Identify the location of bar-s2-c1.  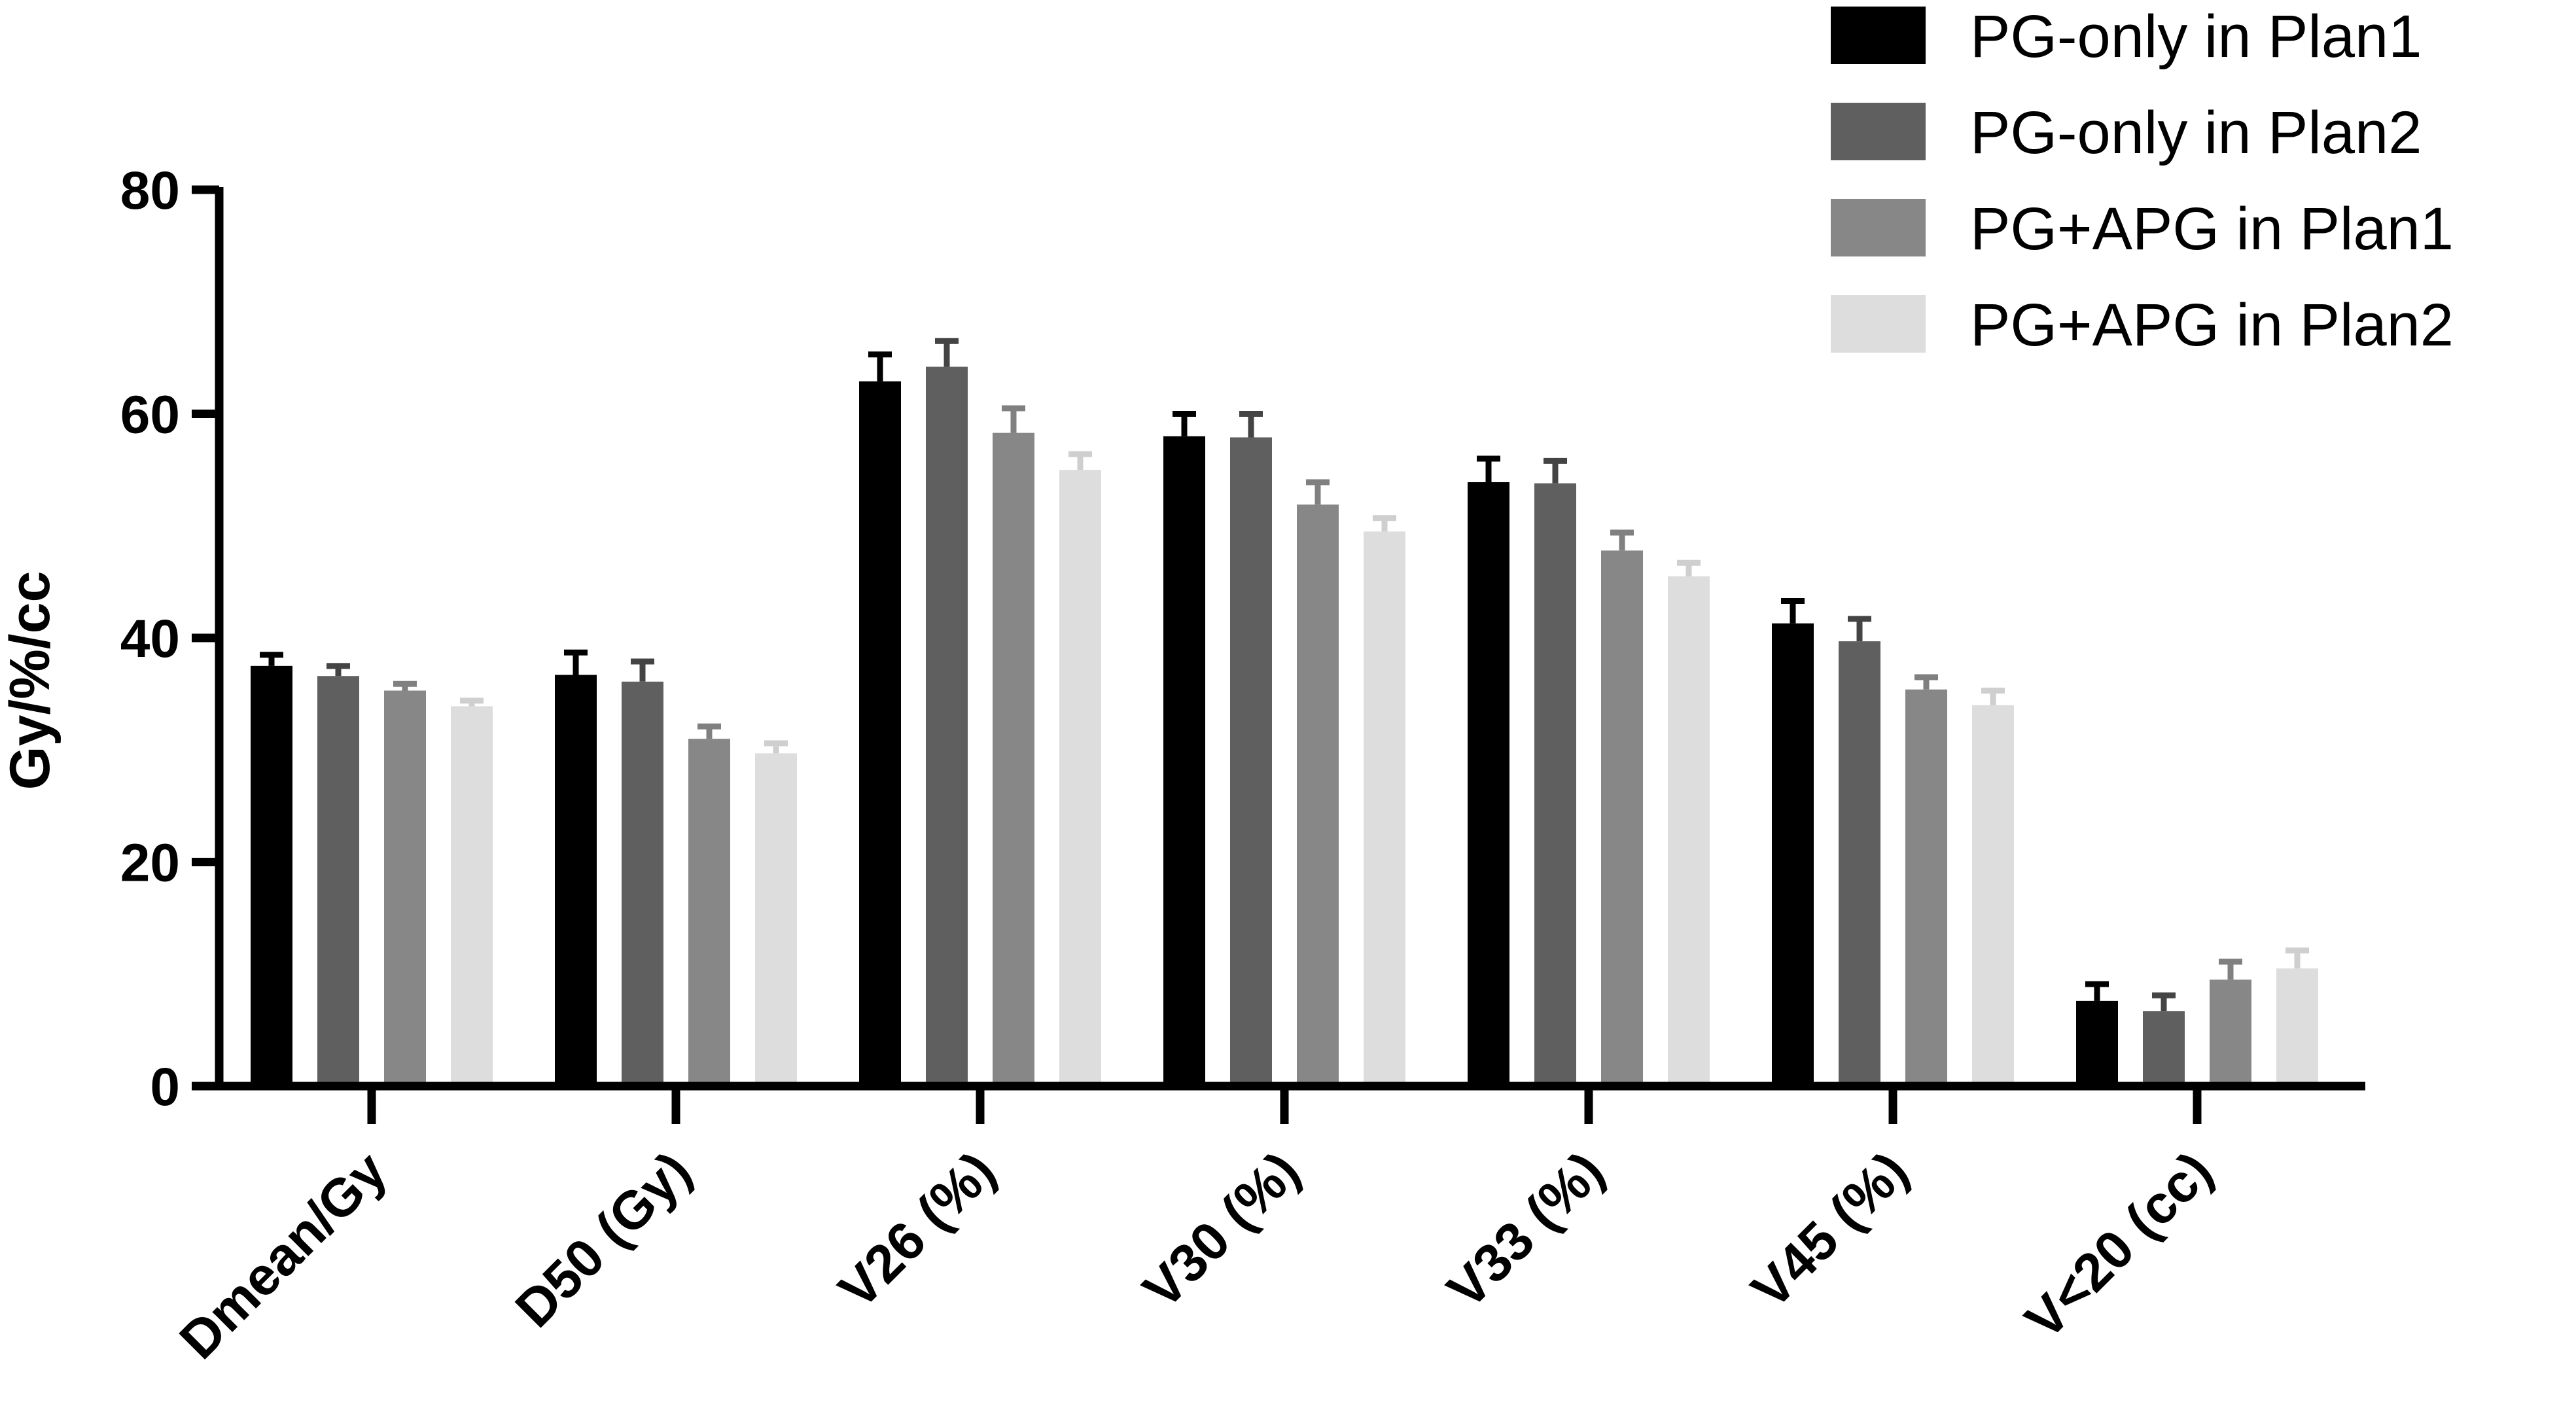
(338, 881).